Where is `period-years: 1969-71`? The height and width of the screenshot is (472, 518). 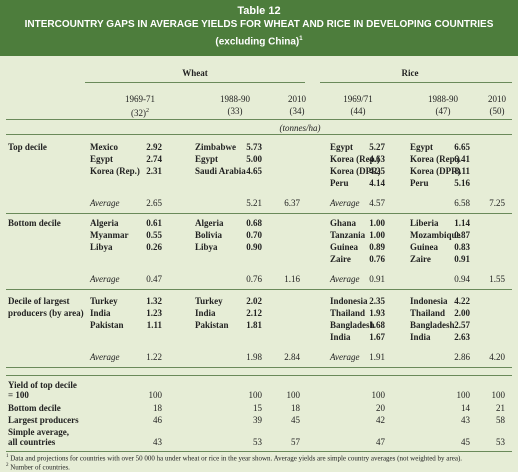 period-years: 1969-71 is located at coordinates (140, 99).